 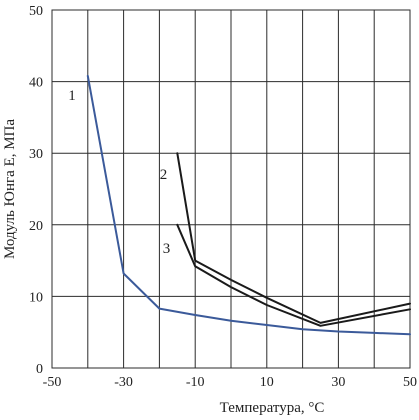 What do you see at coordinates (52, 382) in the screenshot?
I see `x-tick-label: -50` at bounding box center [52, 382].